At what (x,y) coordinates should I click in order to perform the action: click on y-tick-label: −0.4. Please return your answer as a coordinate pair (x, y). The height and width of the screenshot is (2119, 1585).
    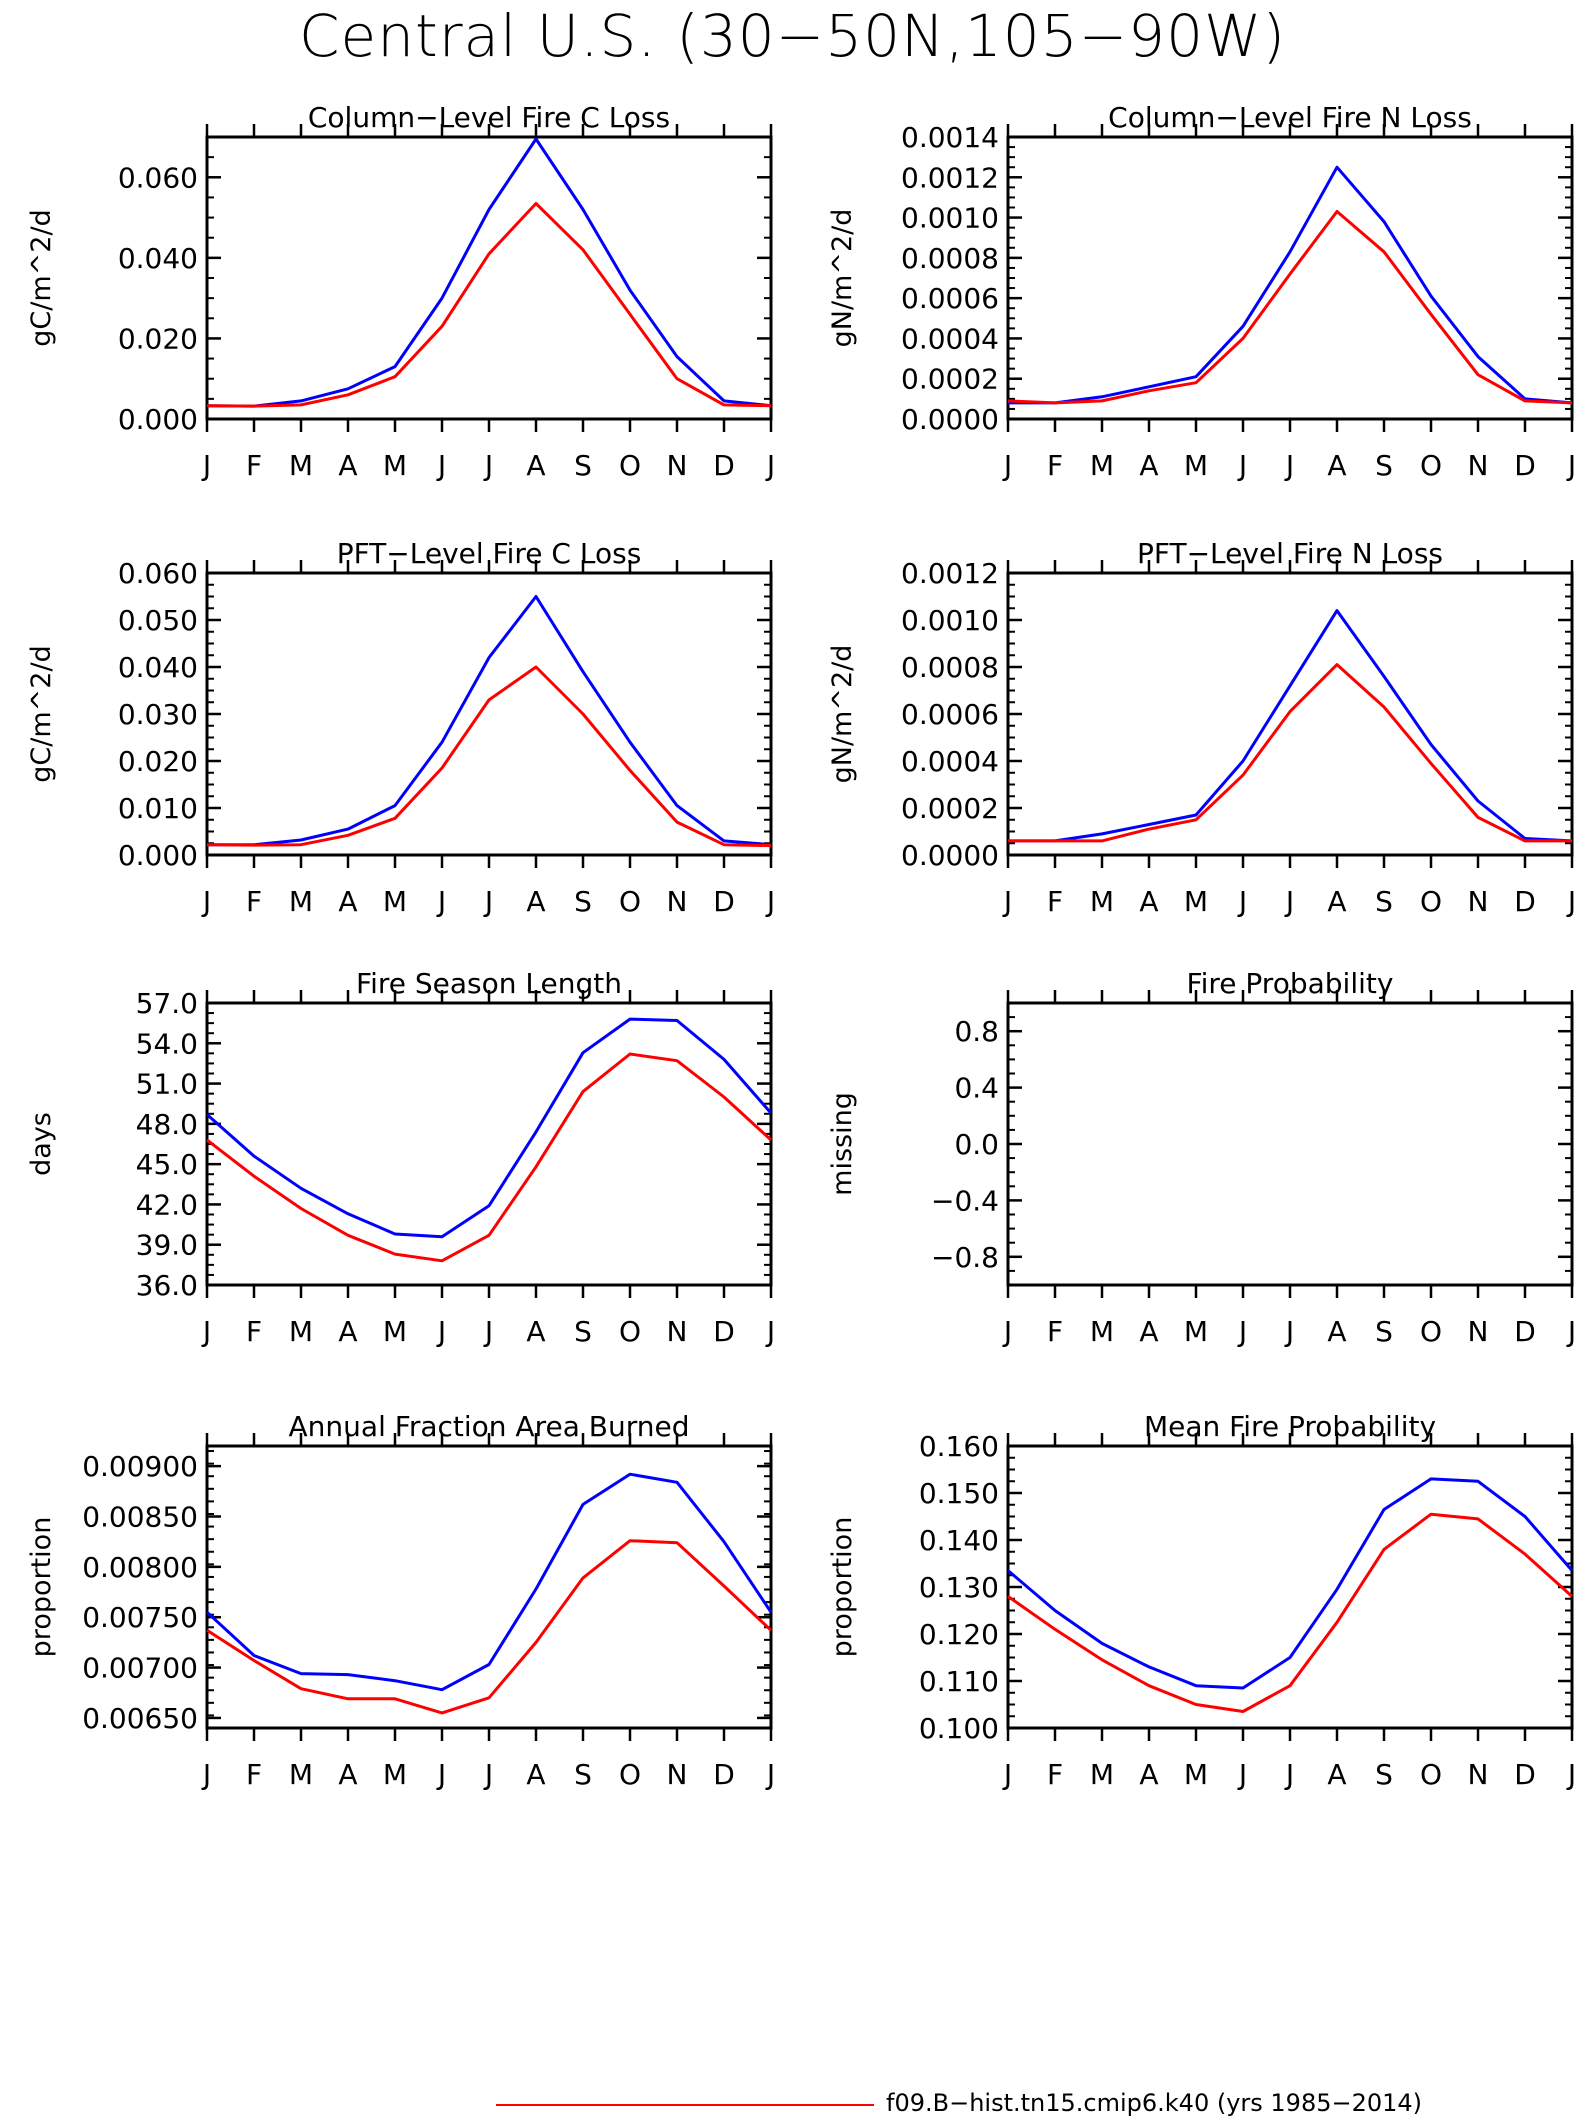
    Looking at the image, I should click on (965, 1200).